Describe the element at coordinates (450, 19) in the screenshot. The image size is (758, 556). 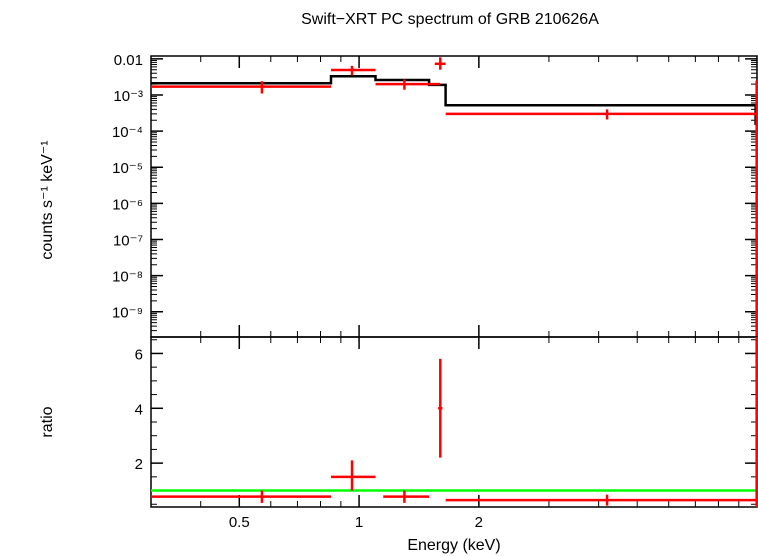
I see `chart-title: Swift−XRT PC spectrum of GRB 210626A` at that location.